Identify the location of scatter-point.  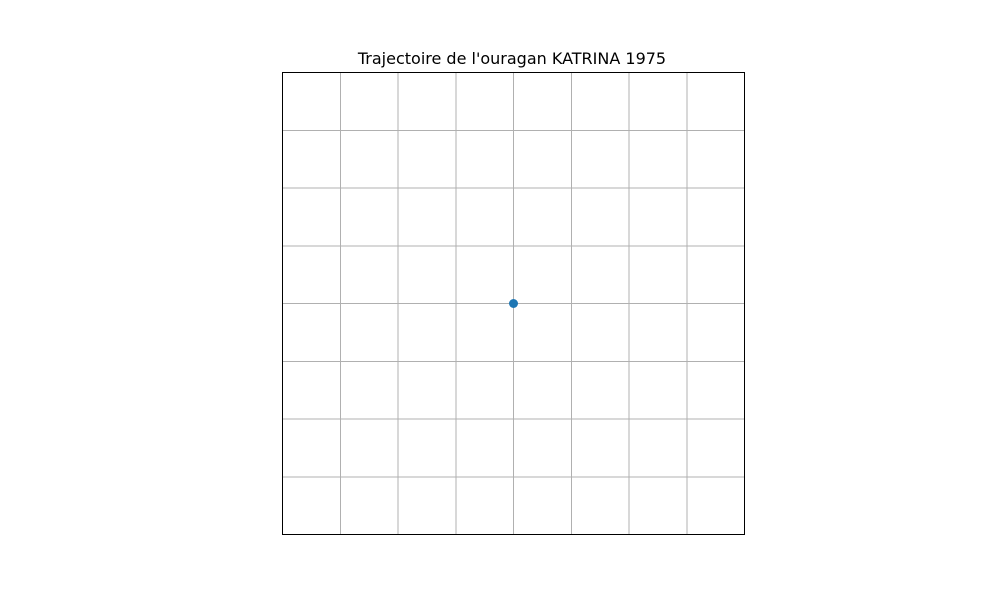
(513, 303).